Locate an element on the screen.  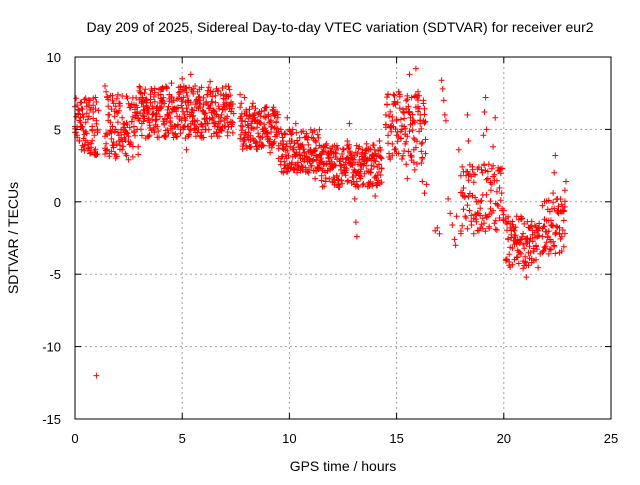
x-tick-label: 5 is located at coordinates (182, 438).